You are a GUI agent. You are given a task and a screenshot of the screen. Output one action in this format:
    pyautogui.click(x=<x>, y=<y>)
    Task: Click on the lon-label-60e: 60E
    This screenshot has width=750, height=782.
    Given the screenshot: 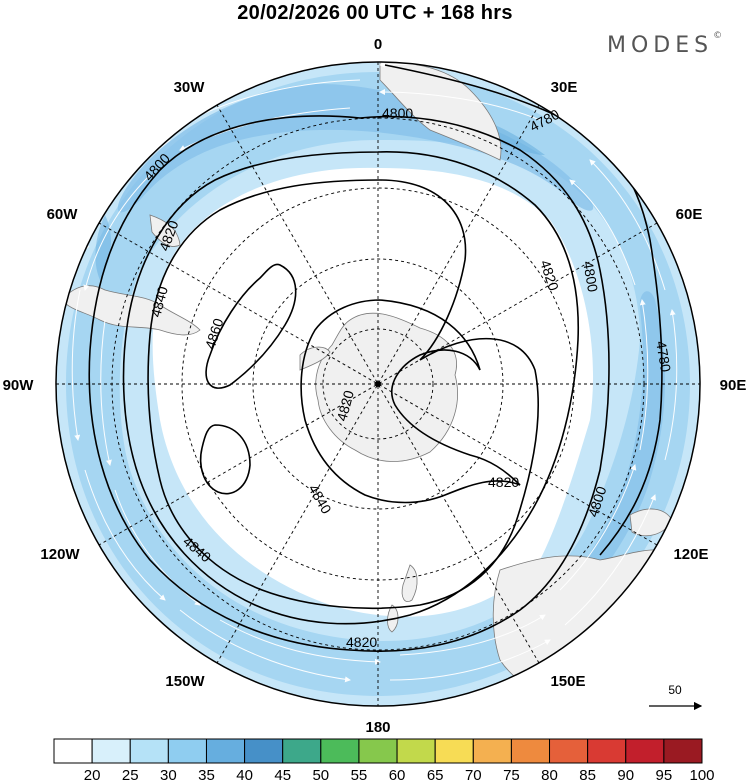 What is the action you would take?
    pyautogui.click(x=689, y=214)
    